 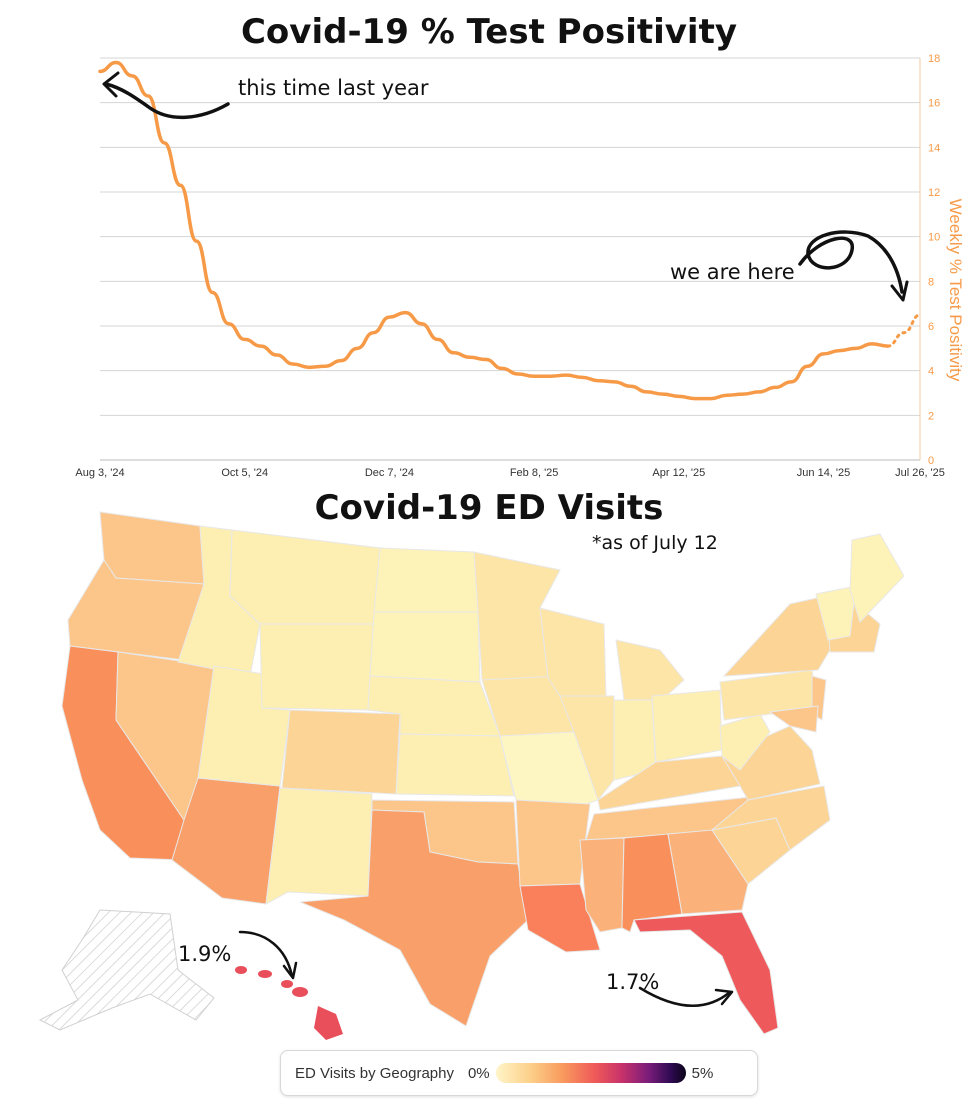 What do you see at coordinates (706, 973) in the screenshot?
I see `state-florida` at bounding box center [706, 973].